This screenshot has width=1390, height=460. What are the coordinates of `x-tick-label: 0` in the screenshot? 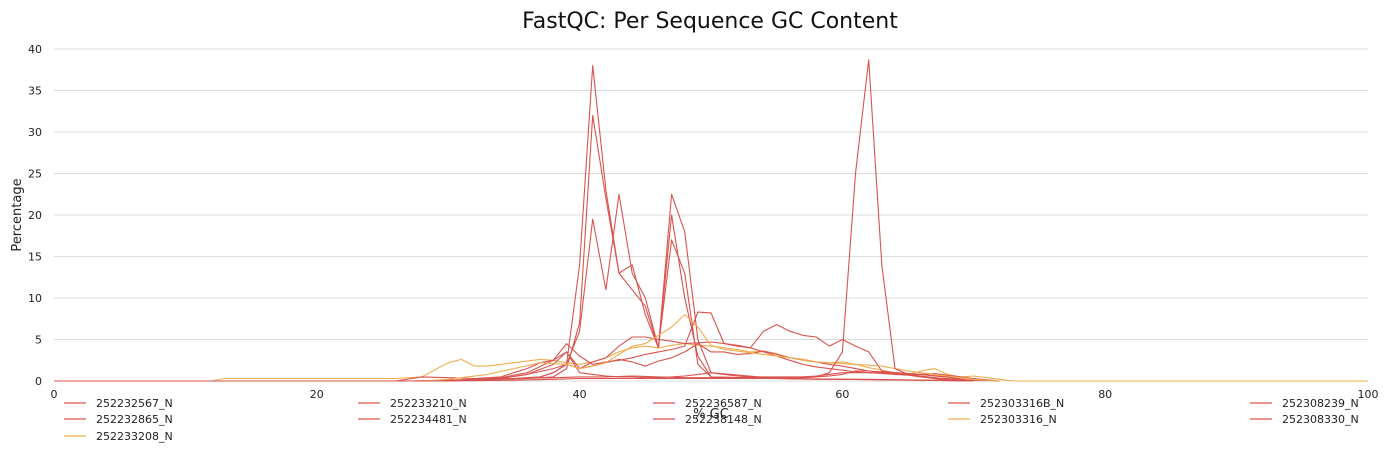 It's located at (54, 394).